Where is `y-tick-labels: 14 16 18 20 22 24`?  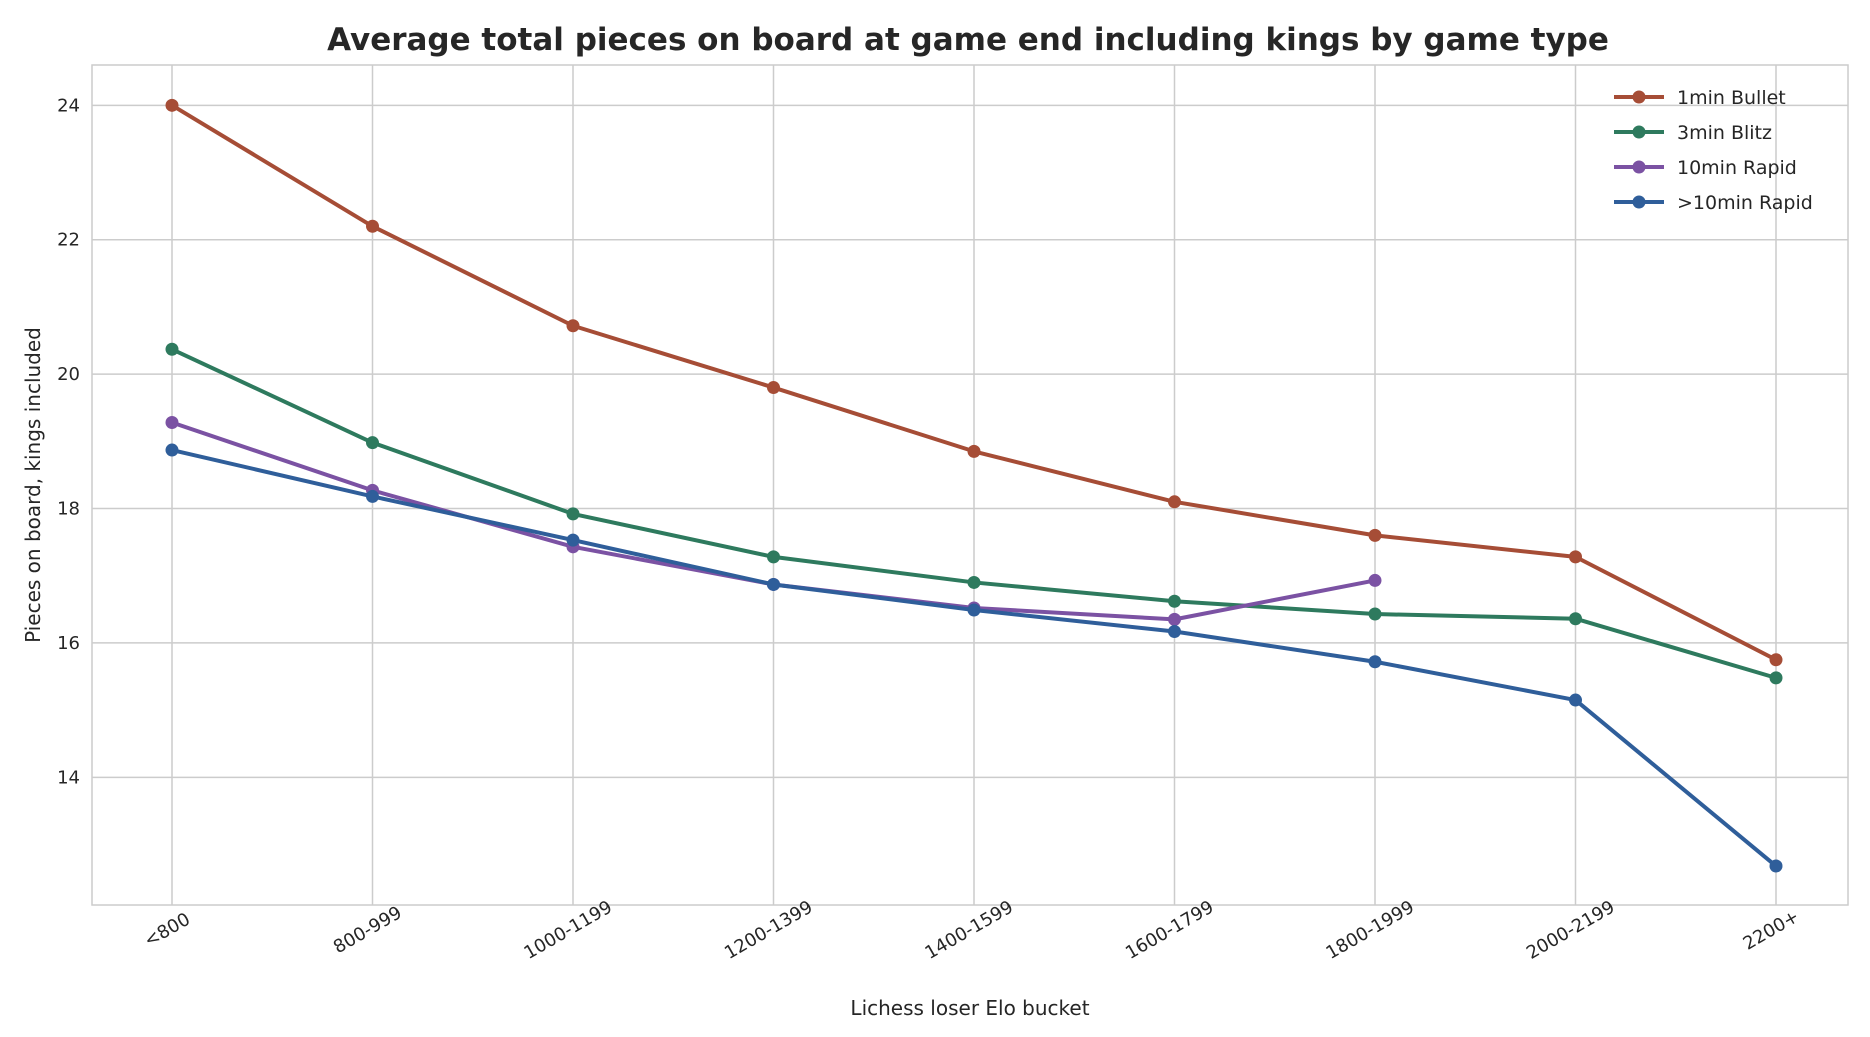 y-tick-labels: 14 16 18 20 22 24 is located at coordinates (68, 441).